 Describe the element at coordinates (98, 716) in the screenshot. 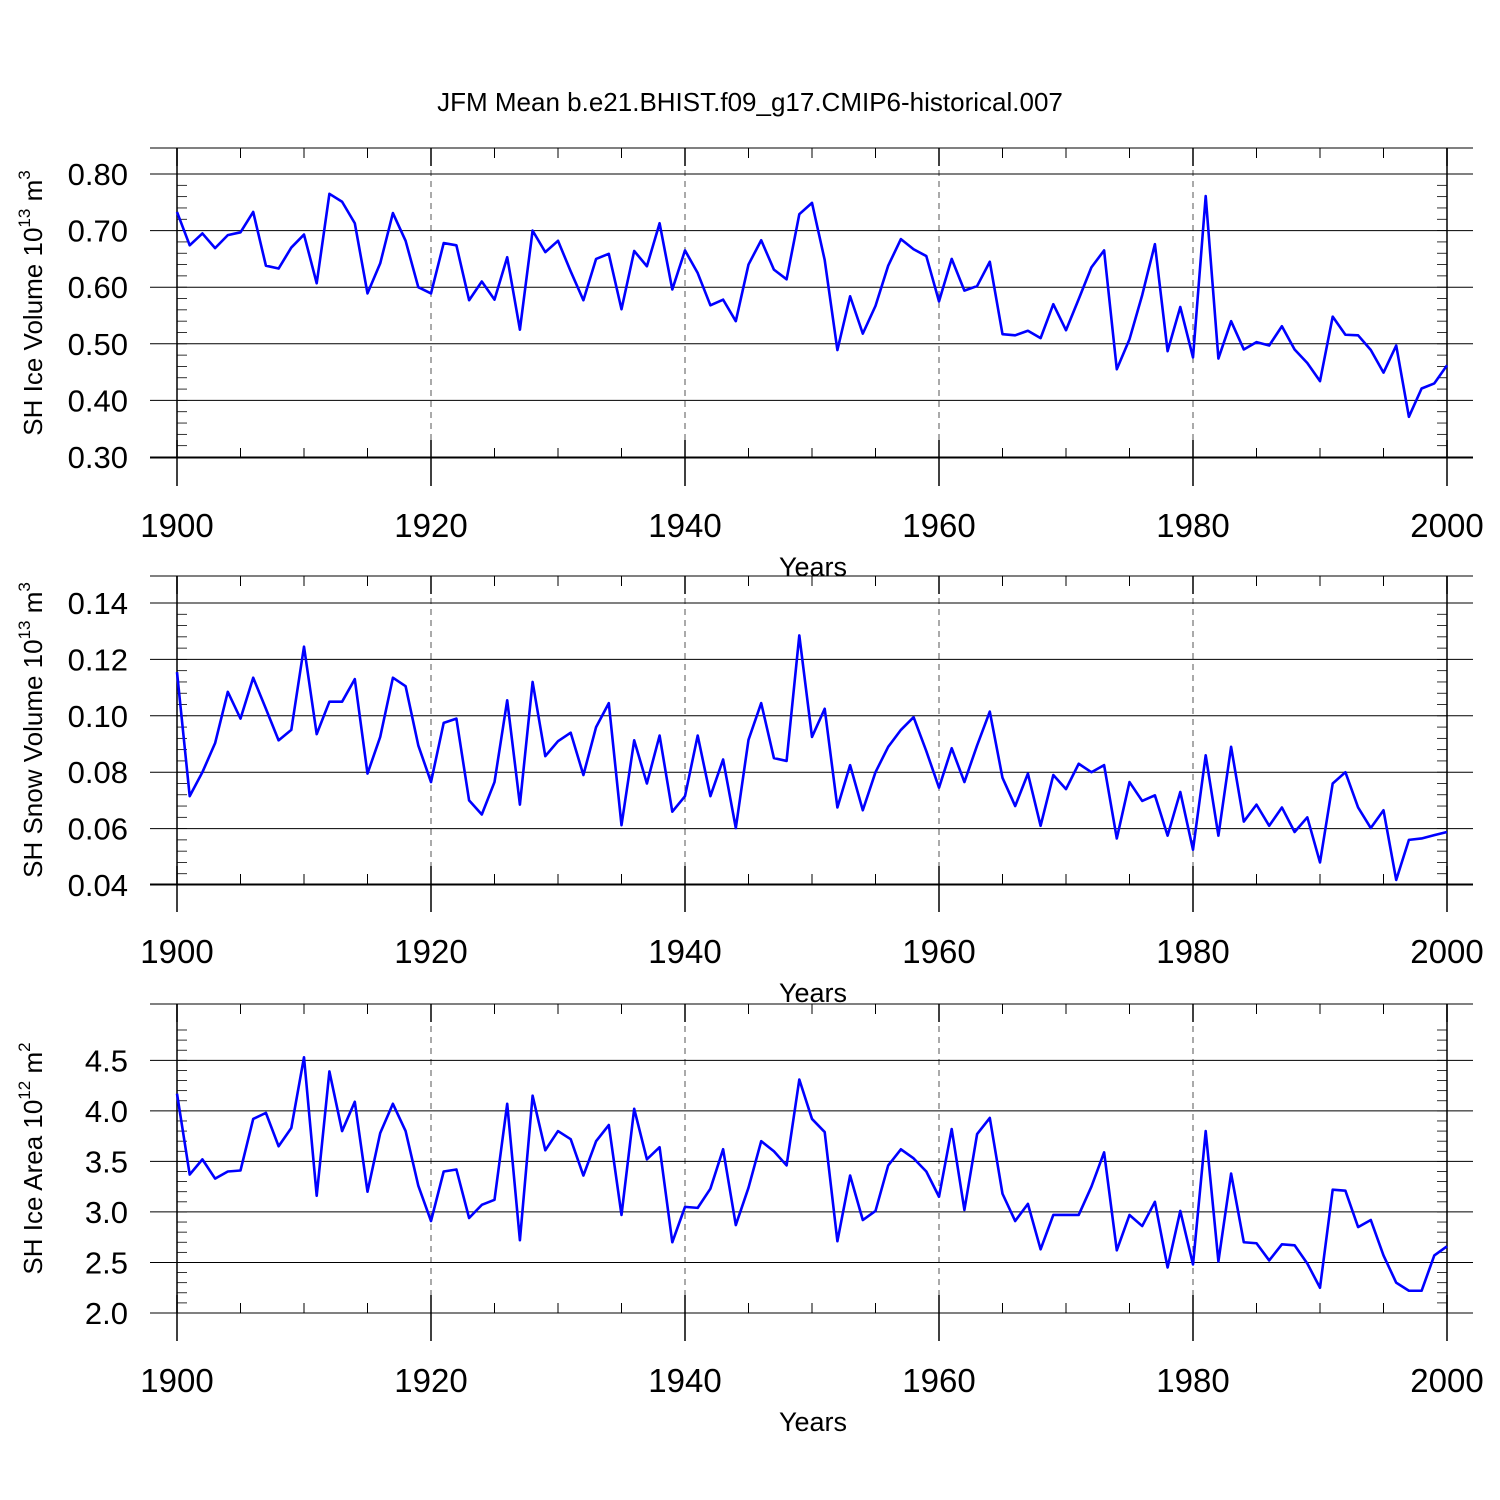

I see `y-tick-label: 0.10` at that location.